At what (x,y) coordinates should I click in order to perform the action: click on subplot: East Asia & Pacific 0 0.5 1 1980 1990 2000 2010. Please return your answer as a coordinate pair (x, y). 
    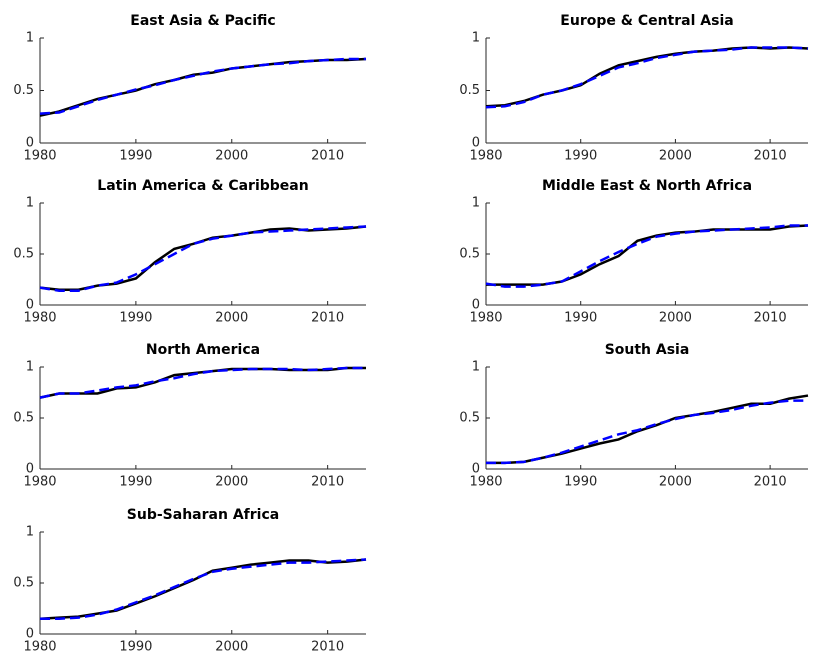
    Looking at the image, I should click on (190, 88).